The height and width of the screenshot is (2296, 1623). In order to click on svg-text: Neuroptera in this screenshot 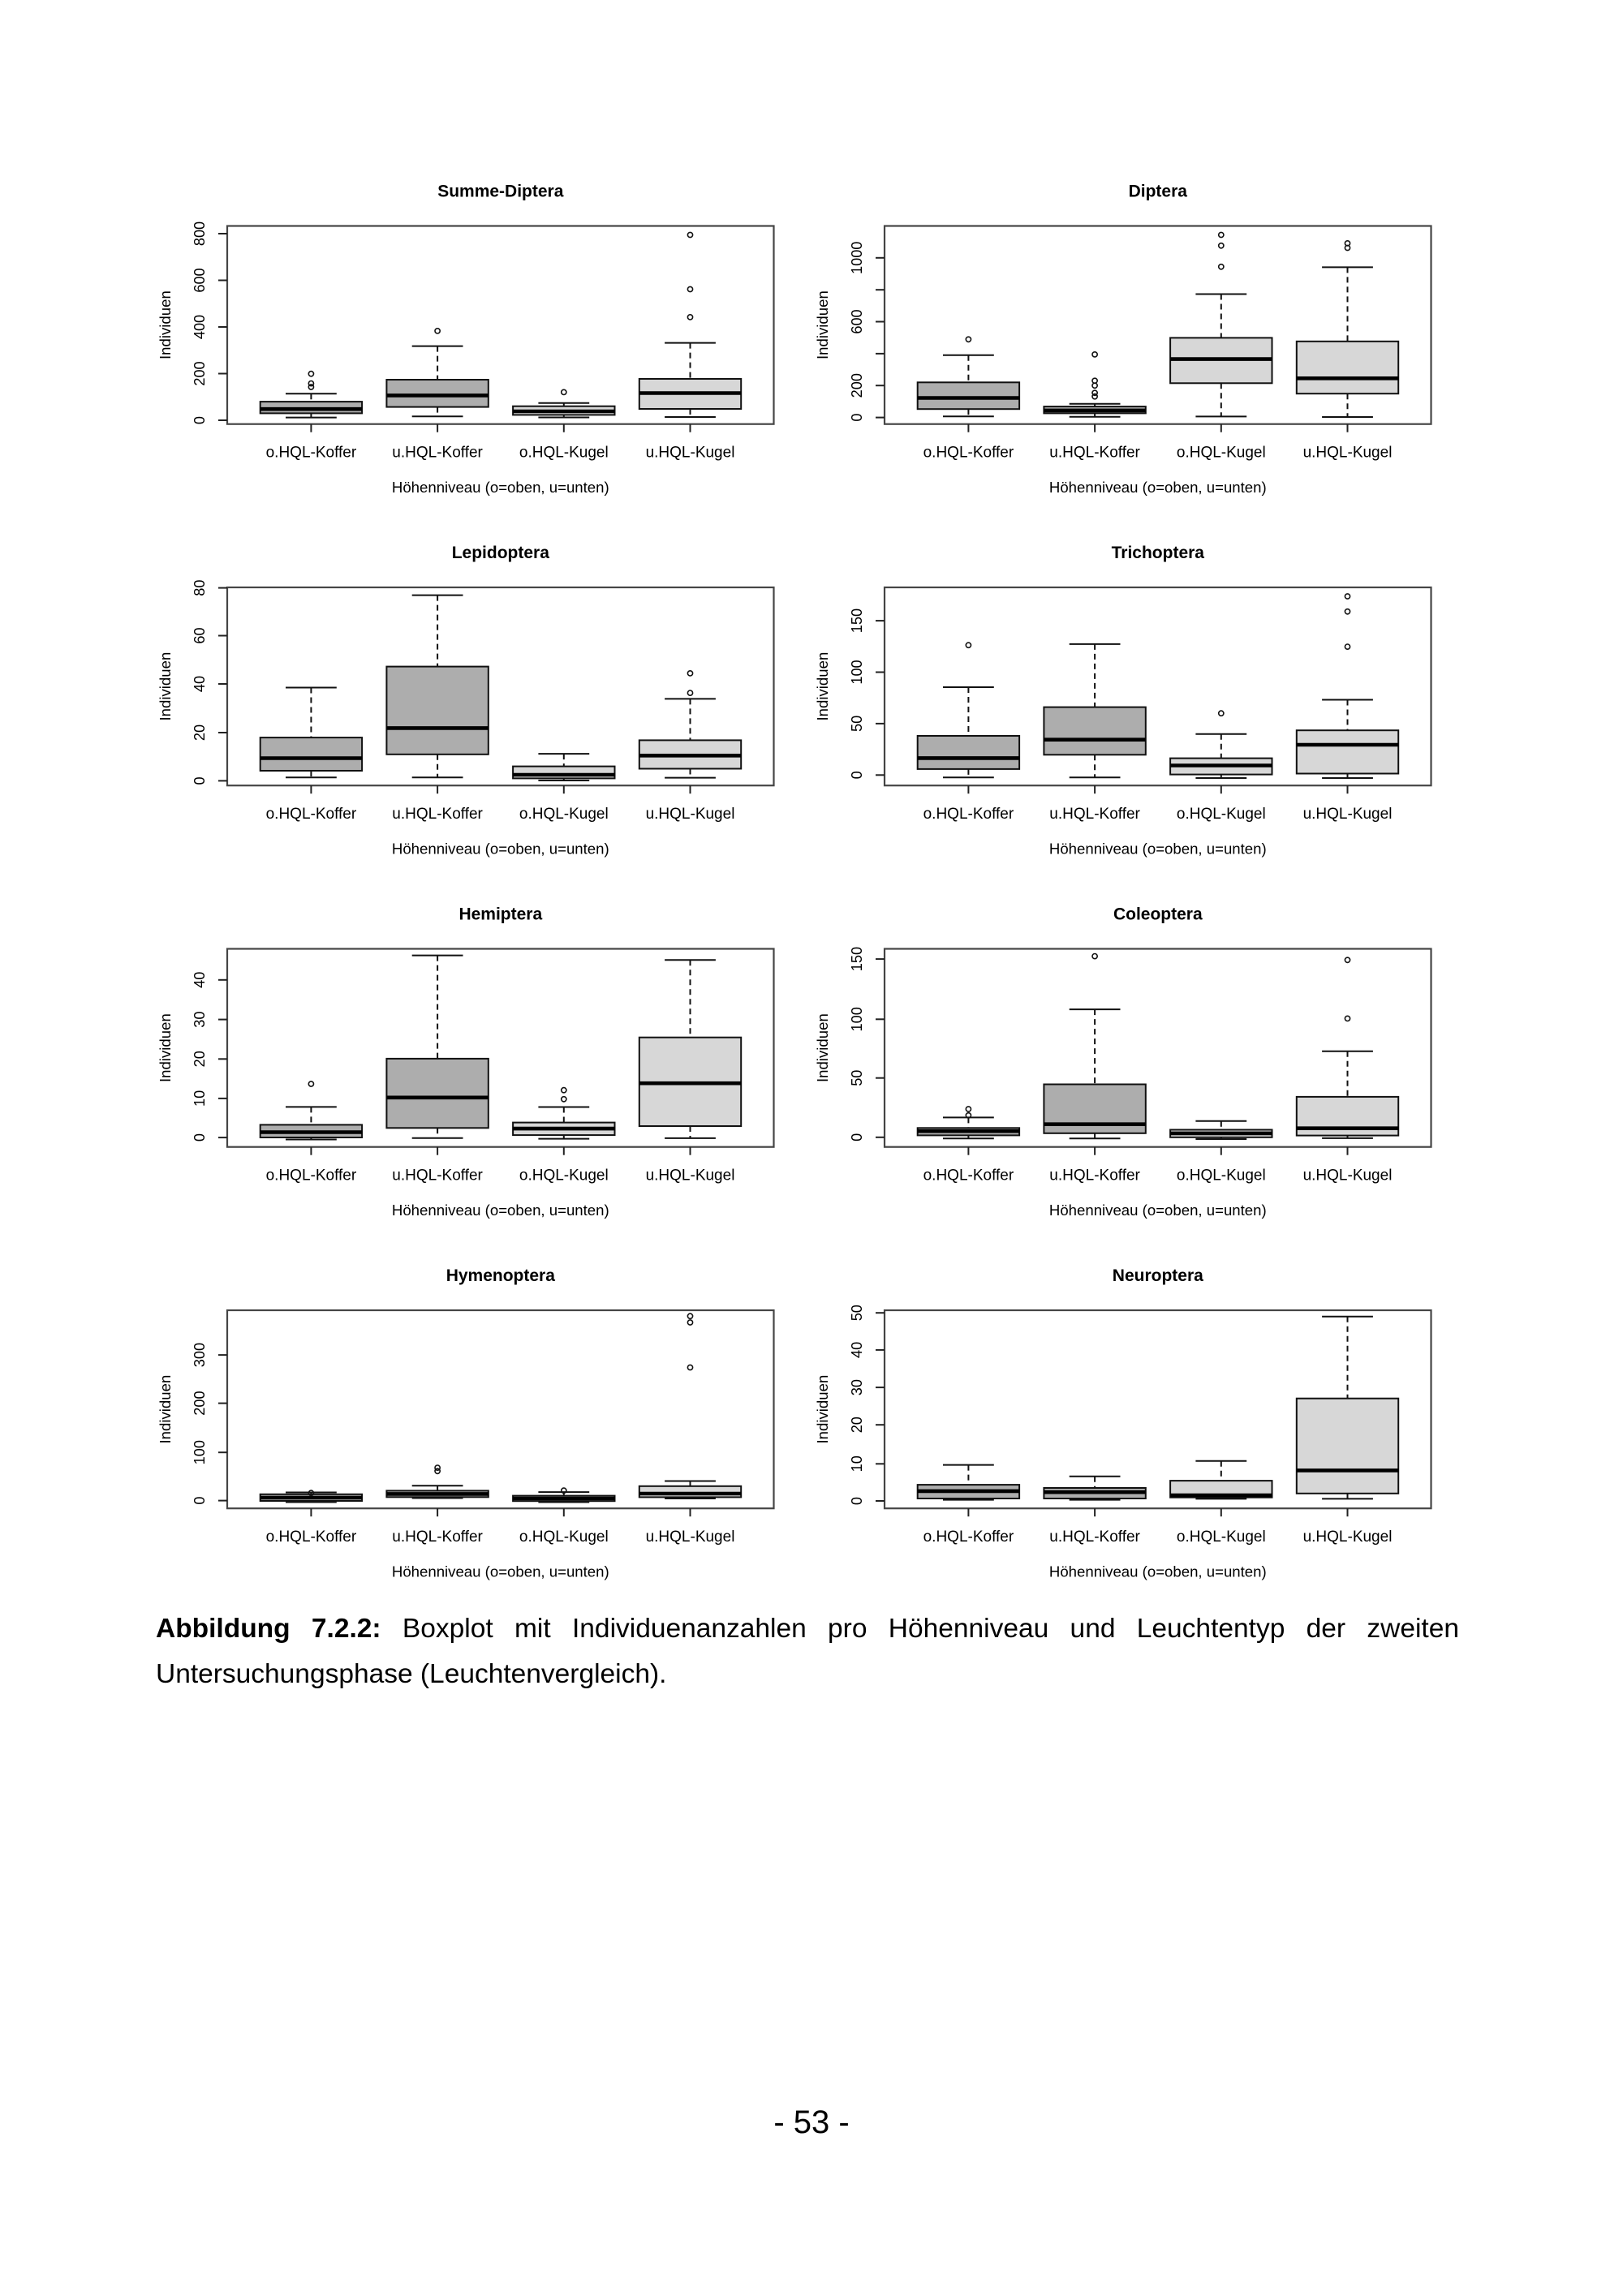, I will do `click(1158, 1275)`.